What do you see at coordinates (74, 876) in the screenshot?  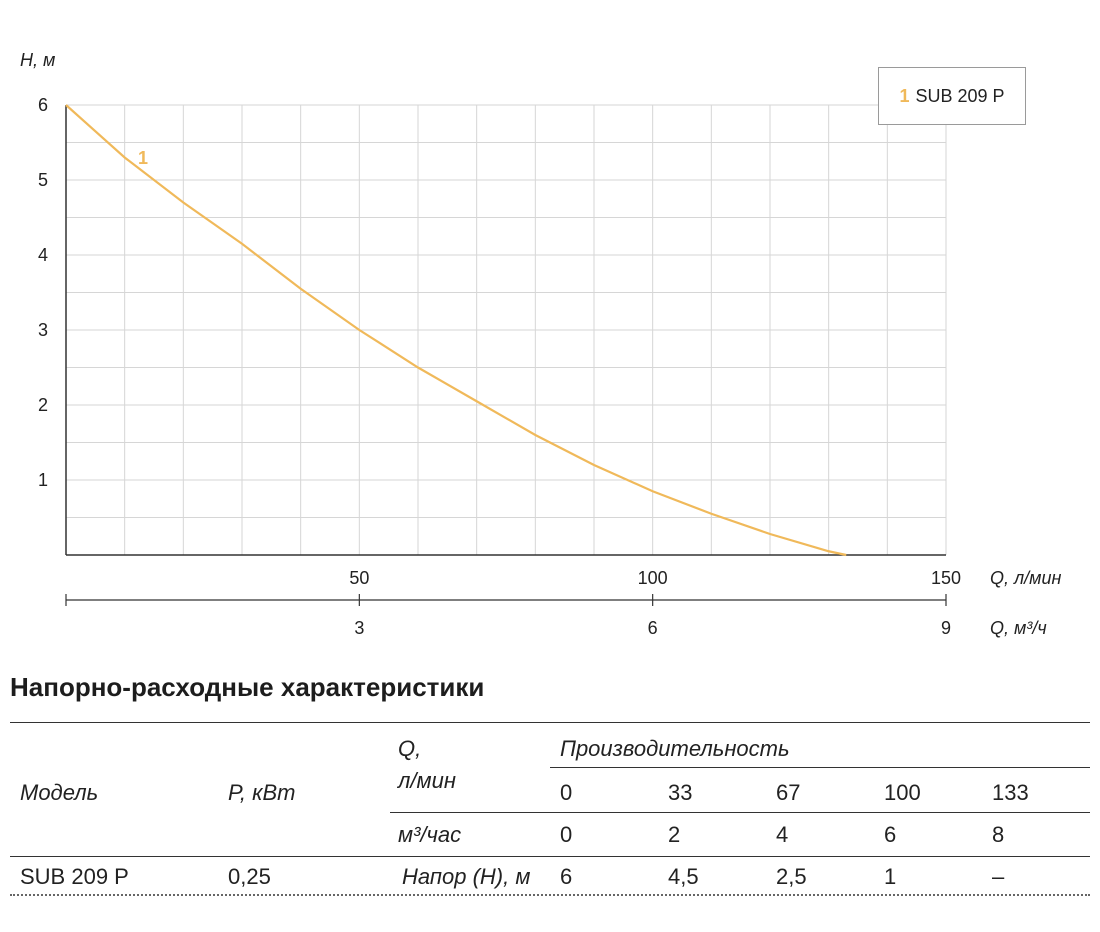 I see `row-model: SUB 209 P` at bounding box center [74, 876].